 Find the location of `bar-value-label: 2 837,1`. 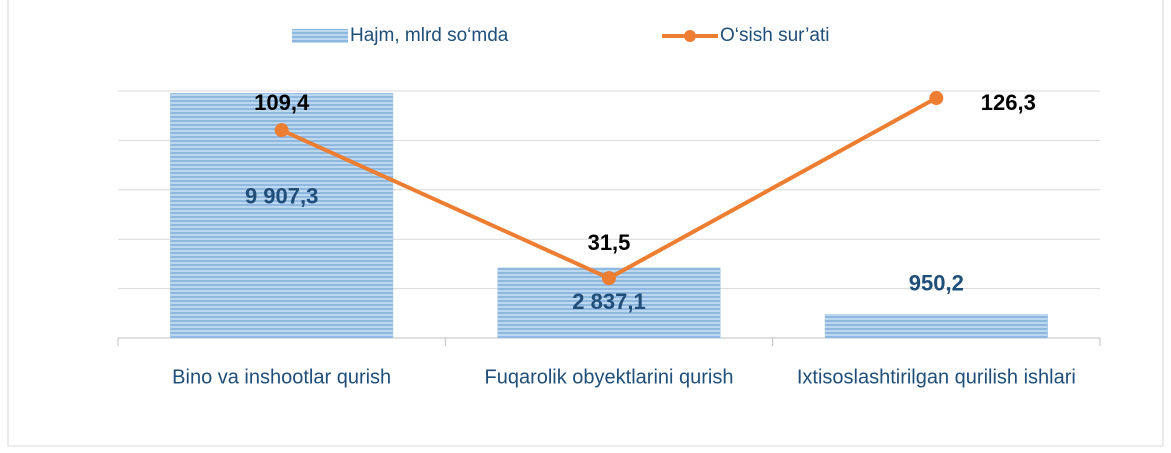

bar-value-label: 2 837,1 is located at coordinates (608, 301).